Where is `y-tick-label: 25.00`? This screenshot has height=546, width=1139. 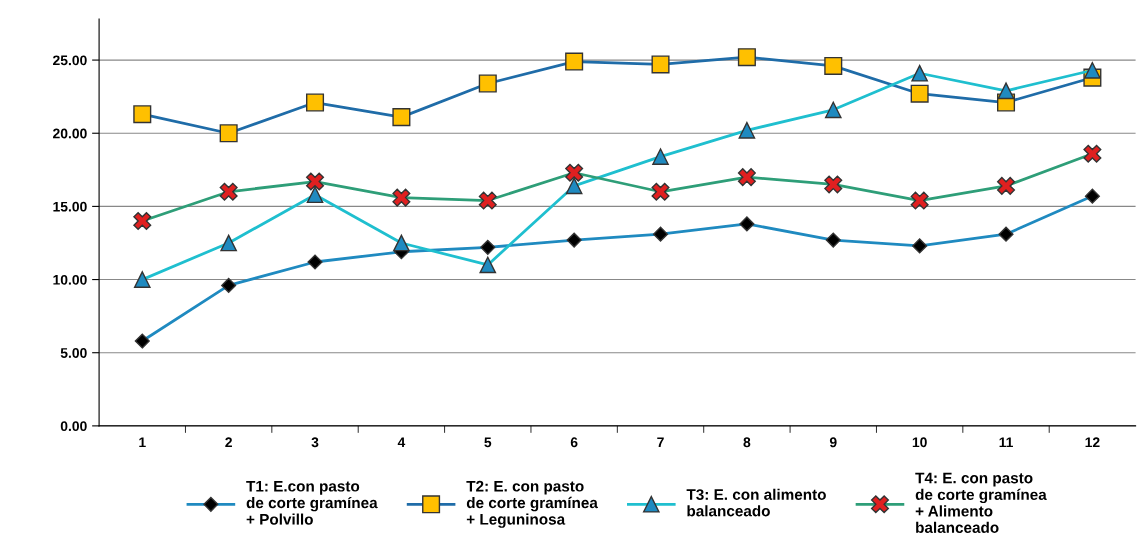
y-tick-label: 25.00 is located at coordinates (70, 60).